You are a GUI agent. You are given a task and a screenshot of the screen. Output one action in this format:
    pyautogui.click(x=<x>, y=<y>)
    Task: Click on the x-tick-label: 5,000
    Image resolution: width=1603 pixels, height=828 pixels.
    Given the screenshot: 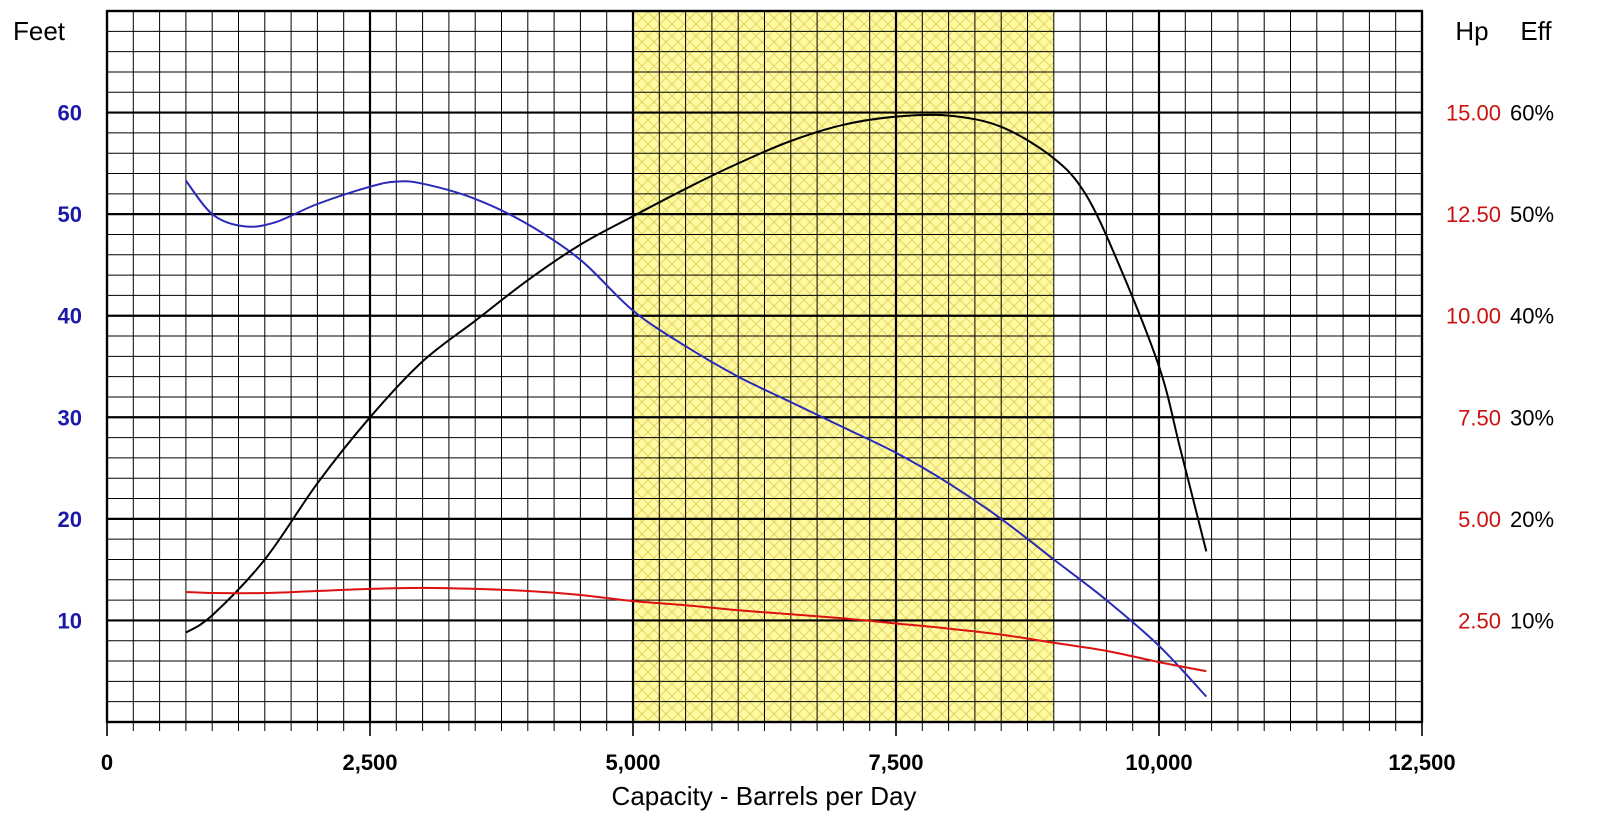 What is the action you would take?
    pyautogui.click(x=632, y=762)
    